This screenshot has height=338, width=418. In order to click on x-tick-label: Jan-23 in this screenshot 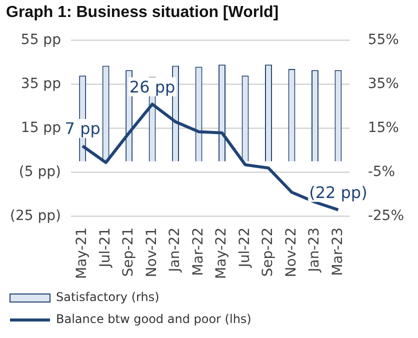, I will do `click(314, 250)`.